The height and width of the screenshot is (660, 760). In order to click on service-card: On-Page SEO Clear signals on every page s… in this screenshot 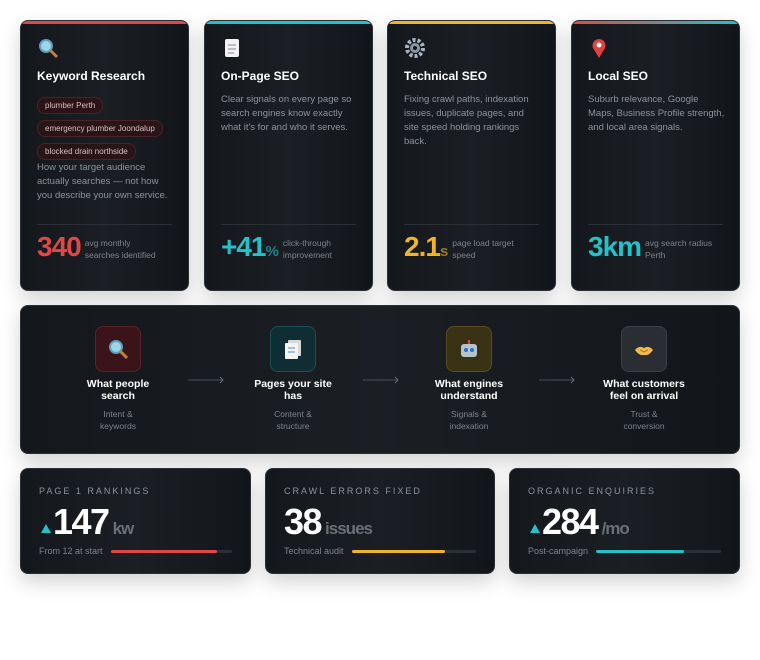, I will do `click(288, 155)`.